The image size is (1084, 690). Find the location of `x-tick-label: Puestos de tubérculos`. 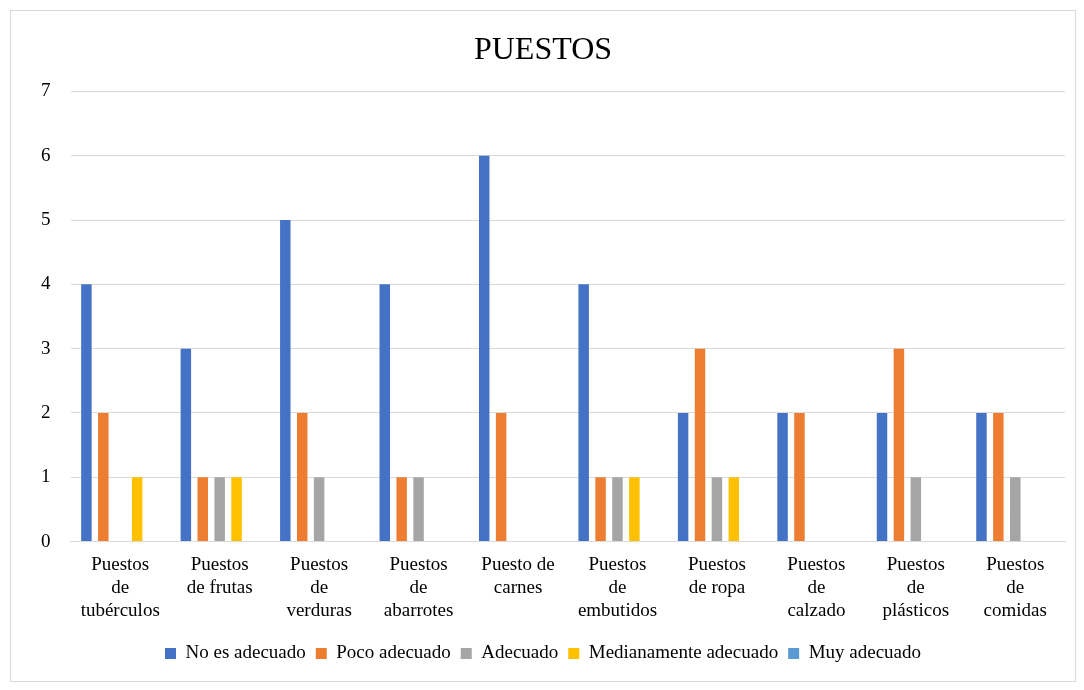

x-tick-label: Puestos de tubérculos is located at coordinates (120, 586).